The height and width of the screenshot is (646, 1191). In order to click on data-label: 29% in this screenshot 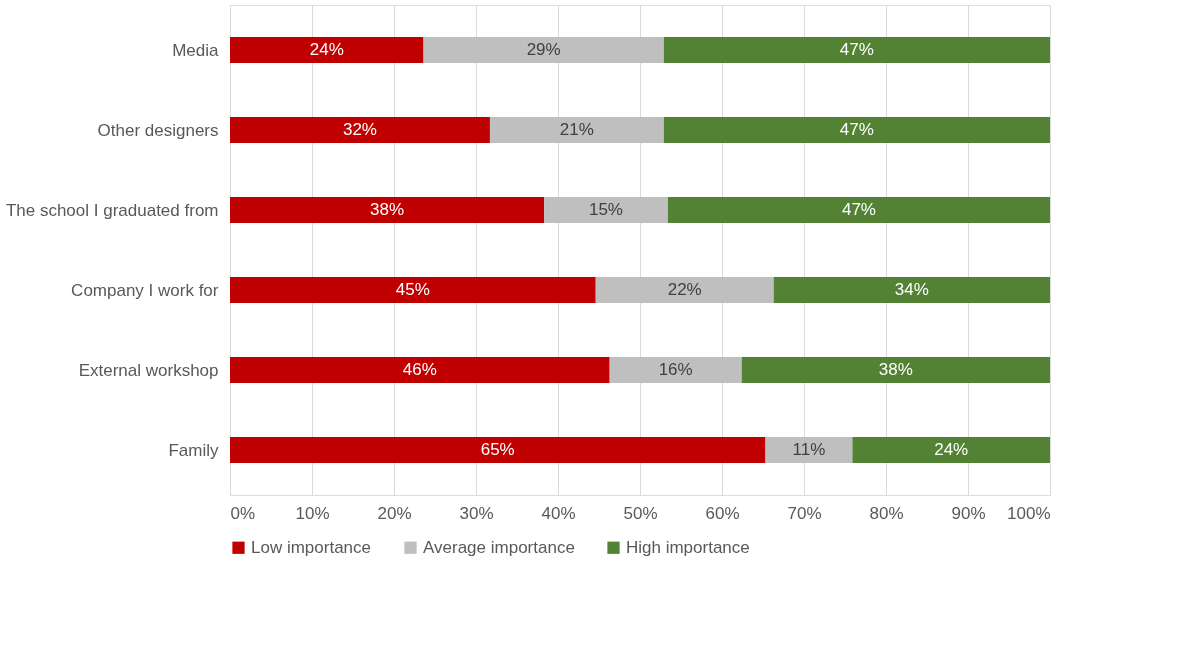, I will do `click(543, 49)`.